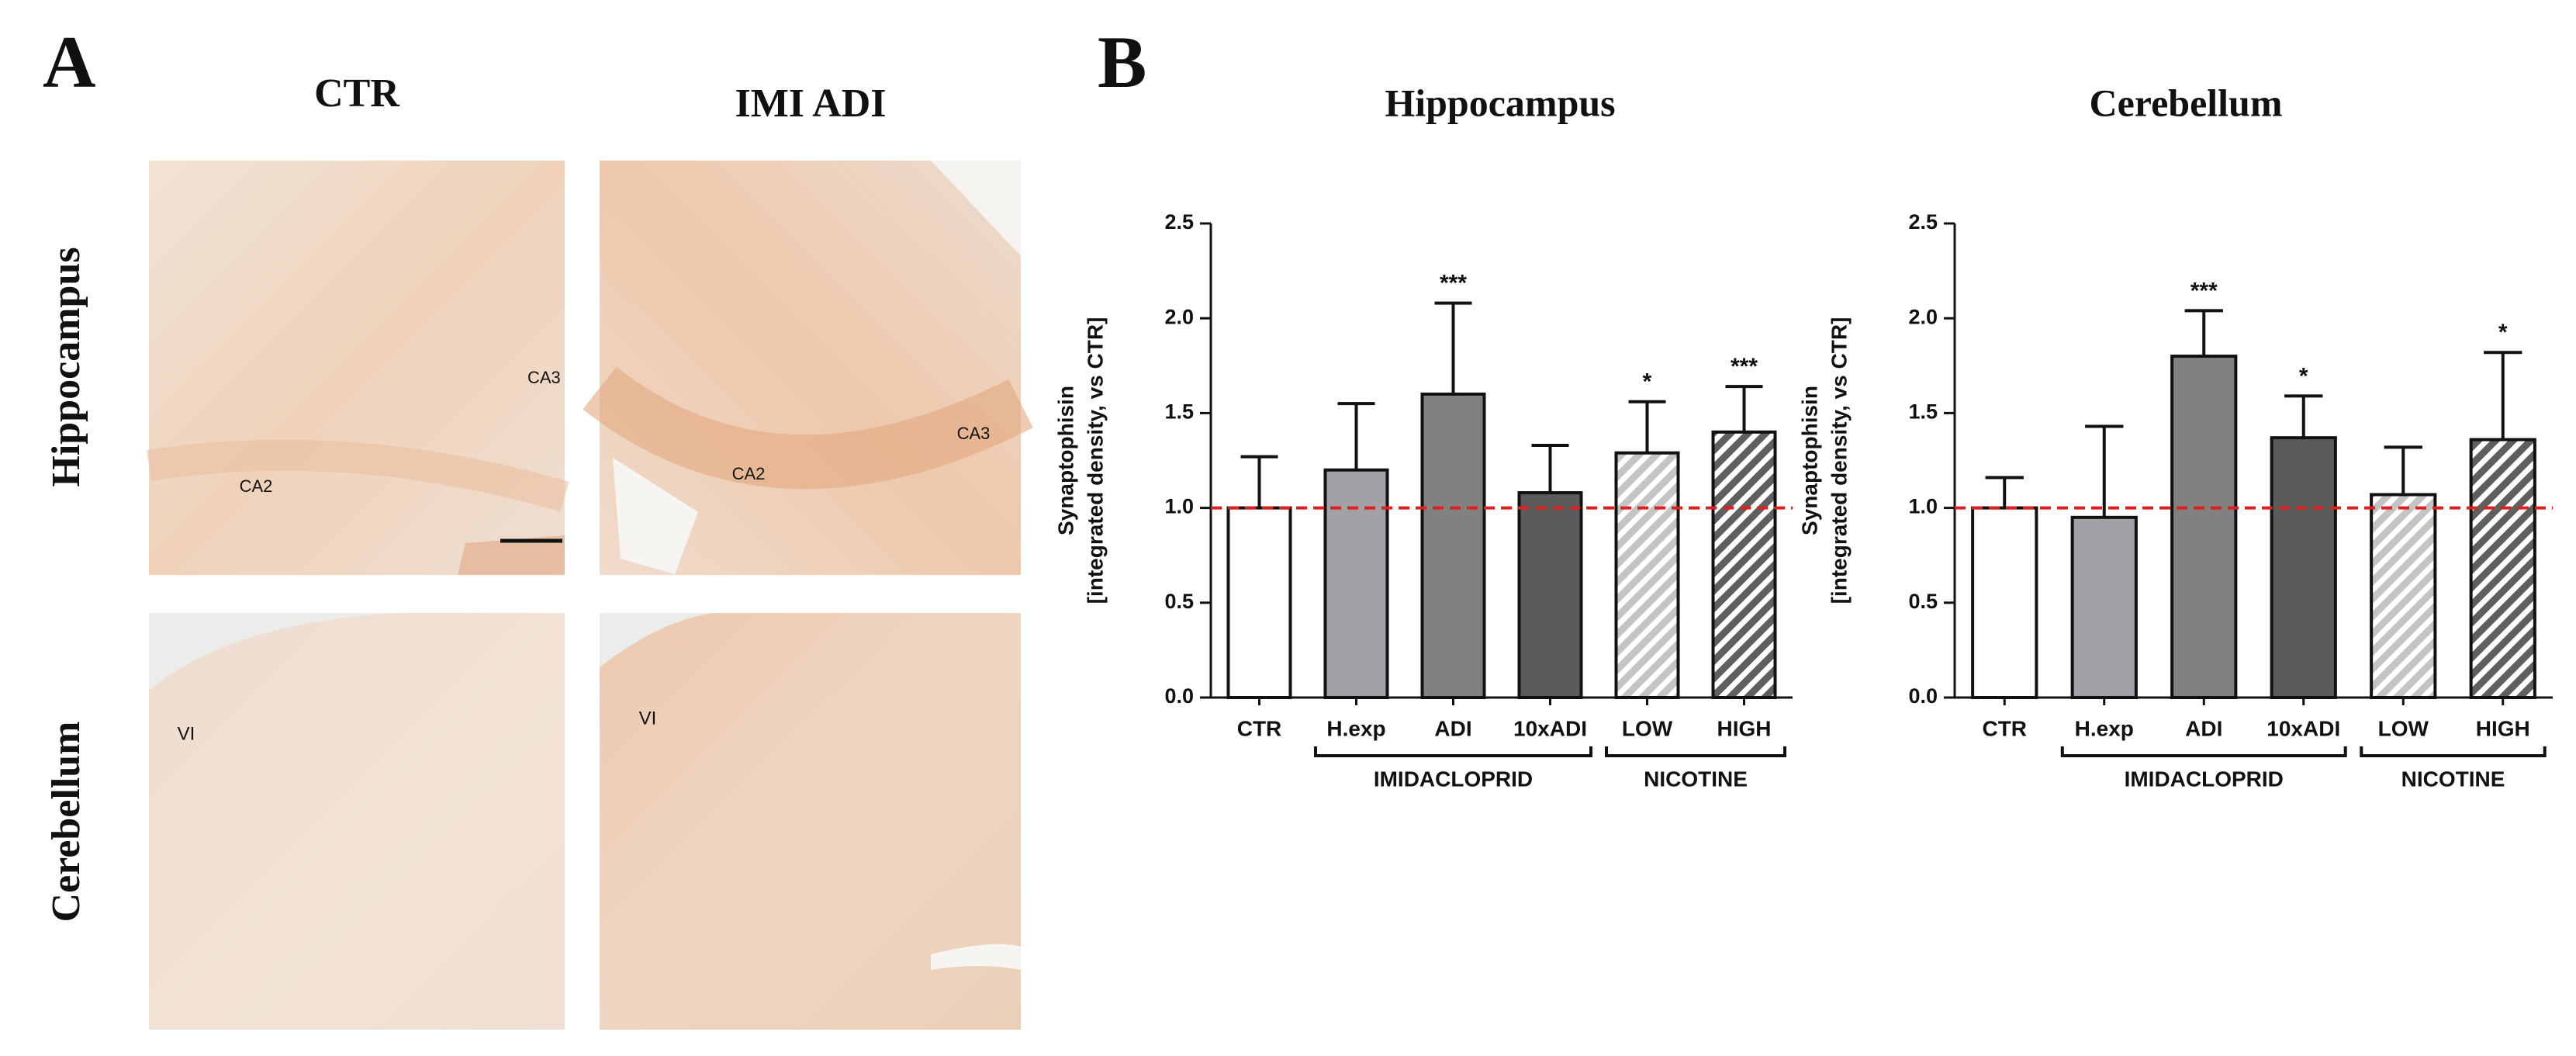 The height and width of the screenshot is (1056, 2576). What do you see at coordinates (69, 62) in the screenshot?
I see `panel-label: A` at bounding box center [69, 62].